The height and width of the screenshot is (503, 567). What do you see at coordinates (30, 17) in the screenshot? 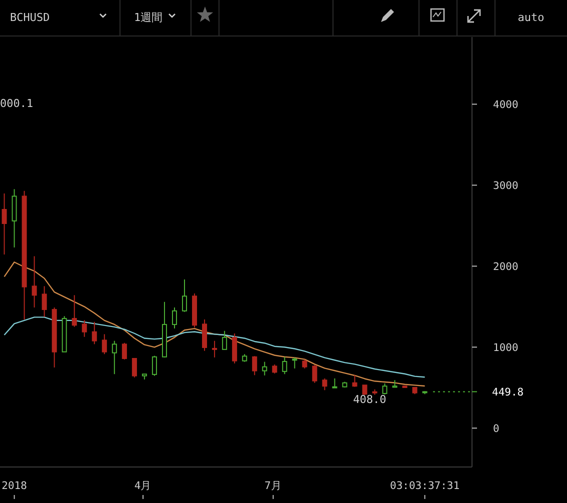
I see `chart-title: BCHUSD` at bounding box center [30, 17].